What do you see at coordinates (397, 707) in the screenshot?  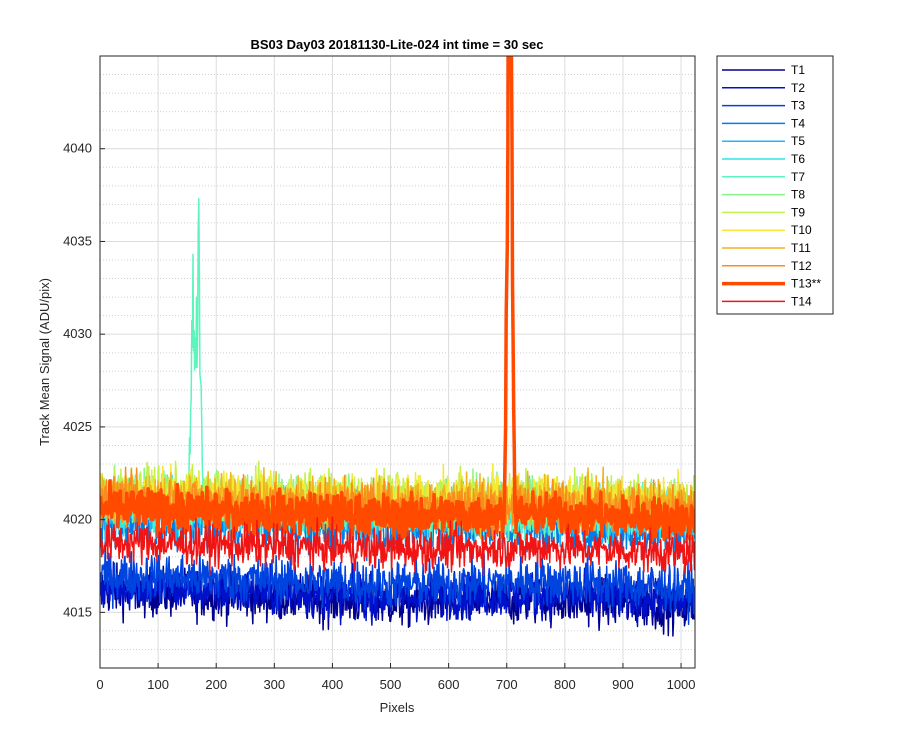 I see `x-axis-label: Pixels` at bounding box center [397, 707].